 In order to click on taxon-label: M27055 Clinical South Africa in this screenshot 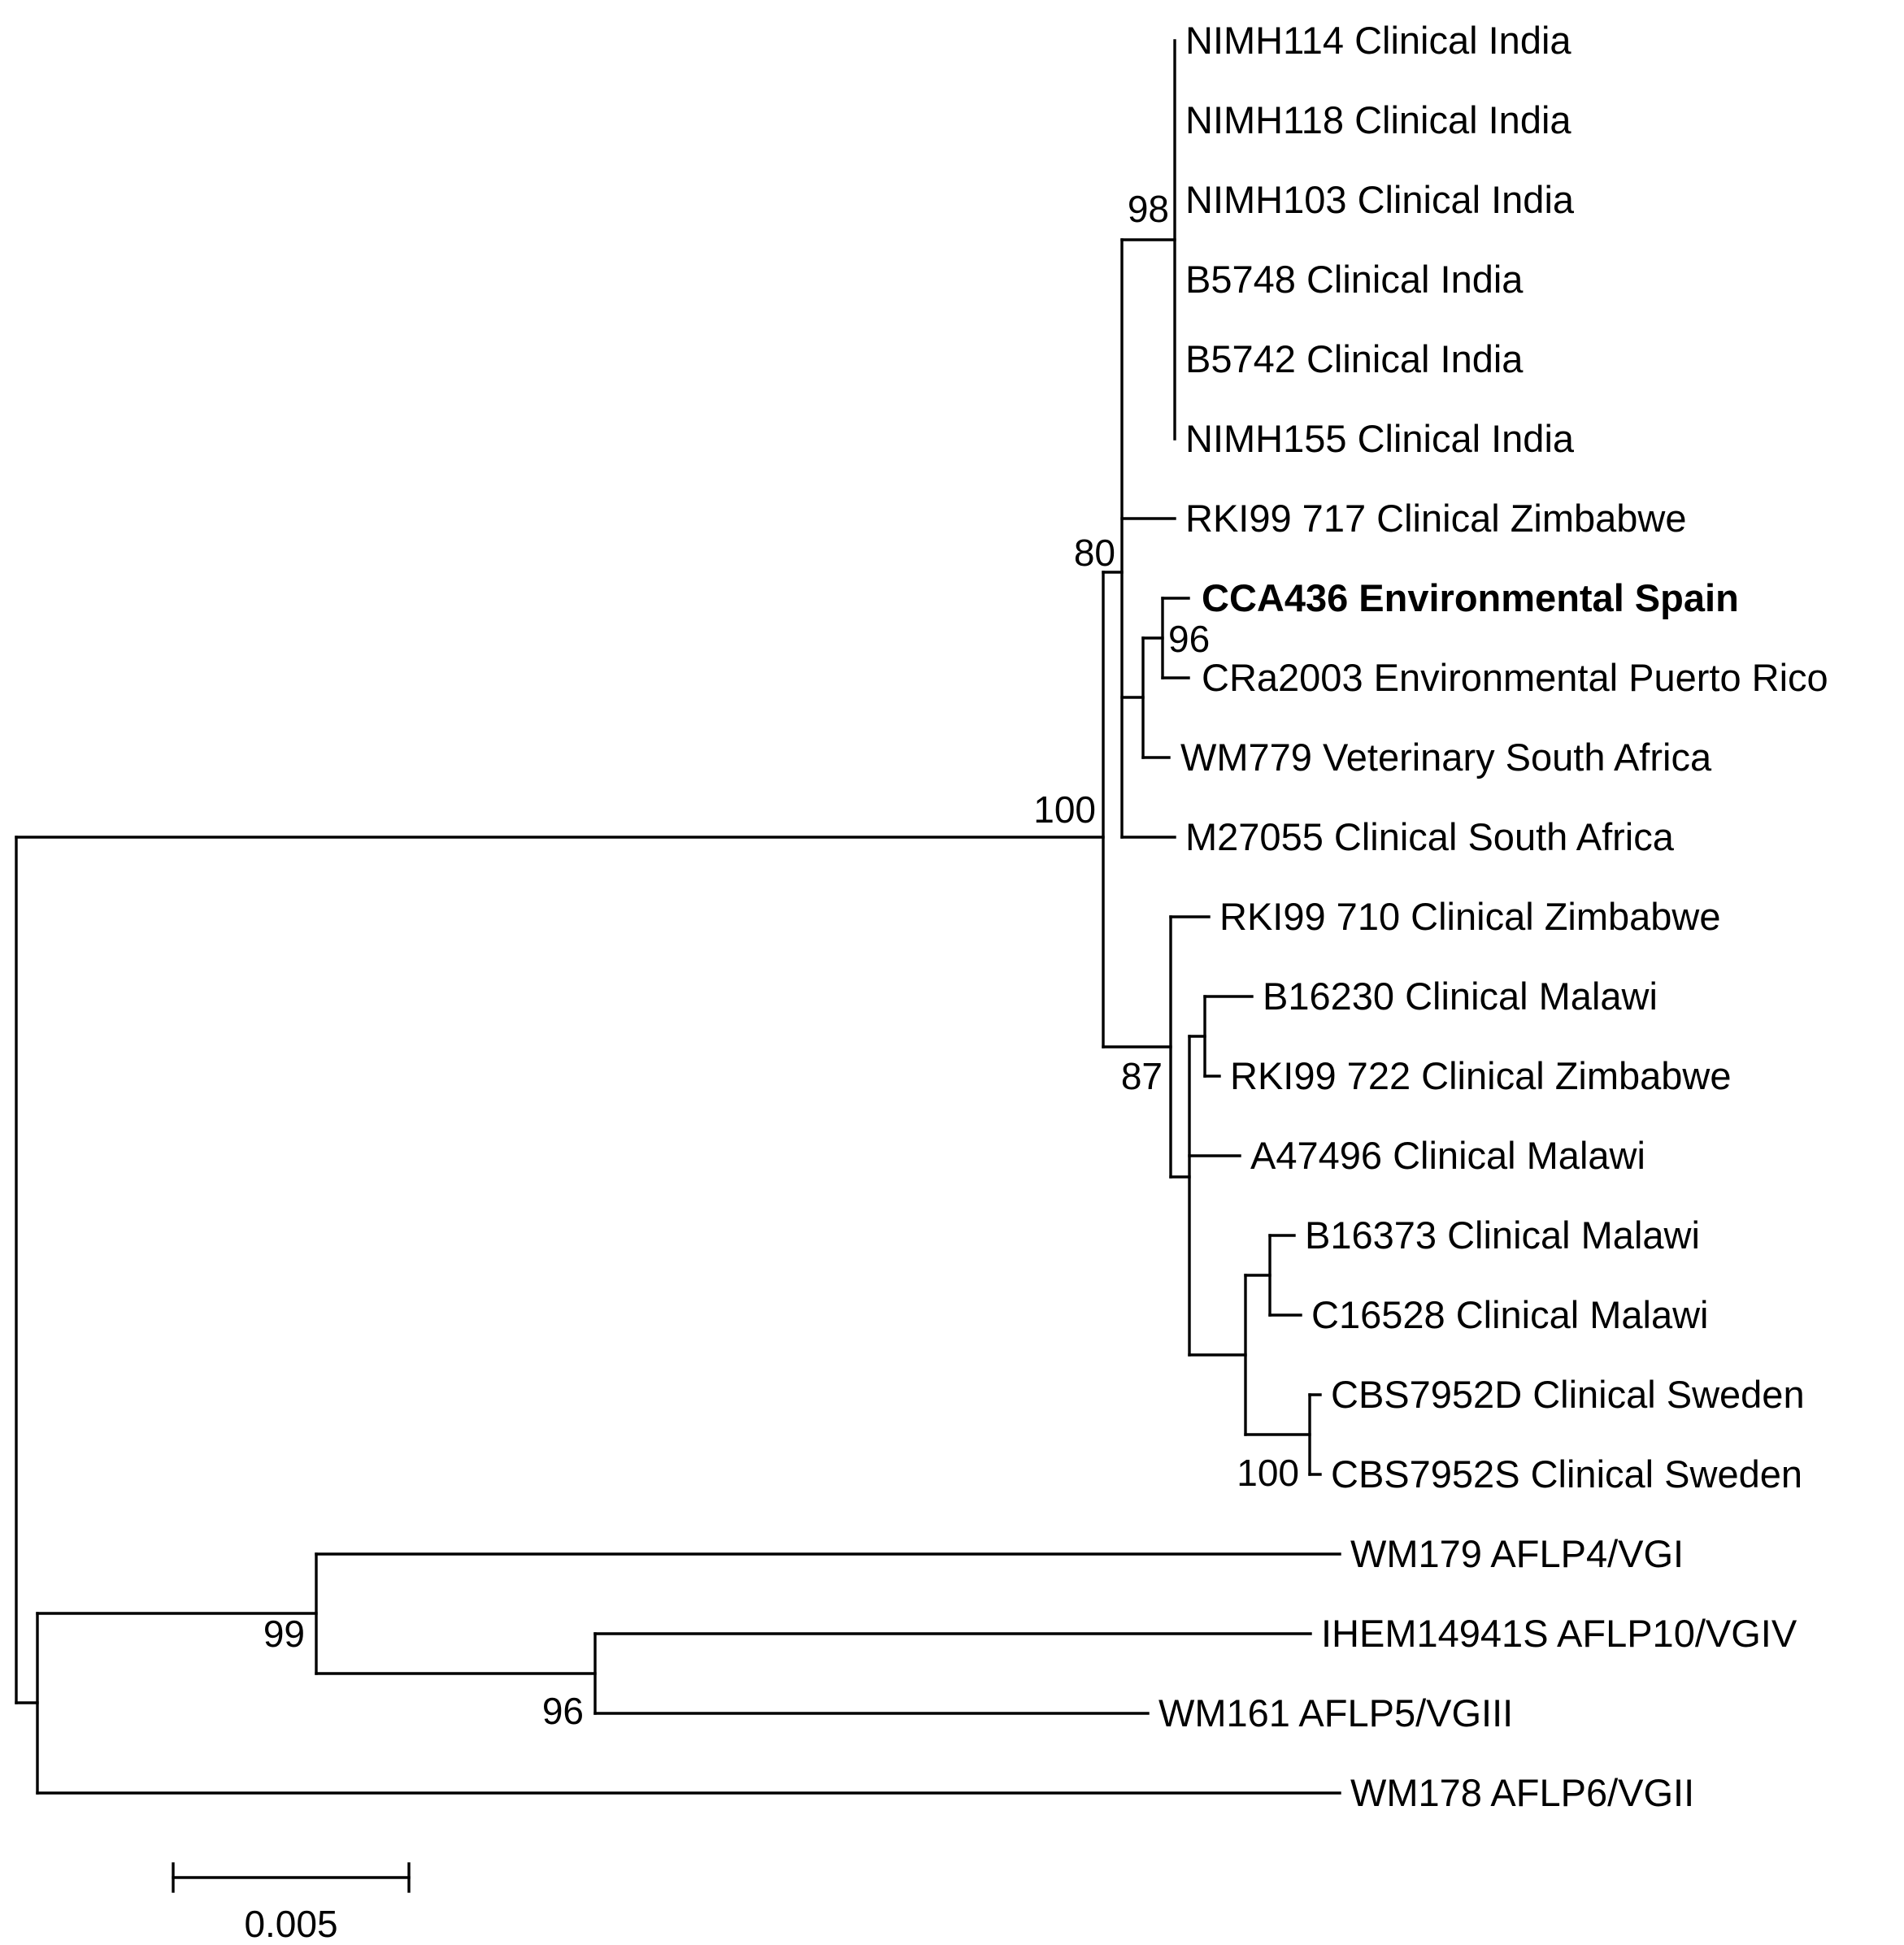, I will do `click(1430, 836)`.